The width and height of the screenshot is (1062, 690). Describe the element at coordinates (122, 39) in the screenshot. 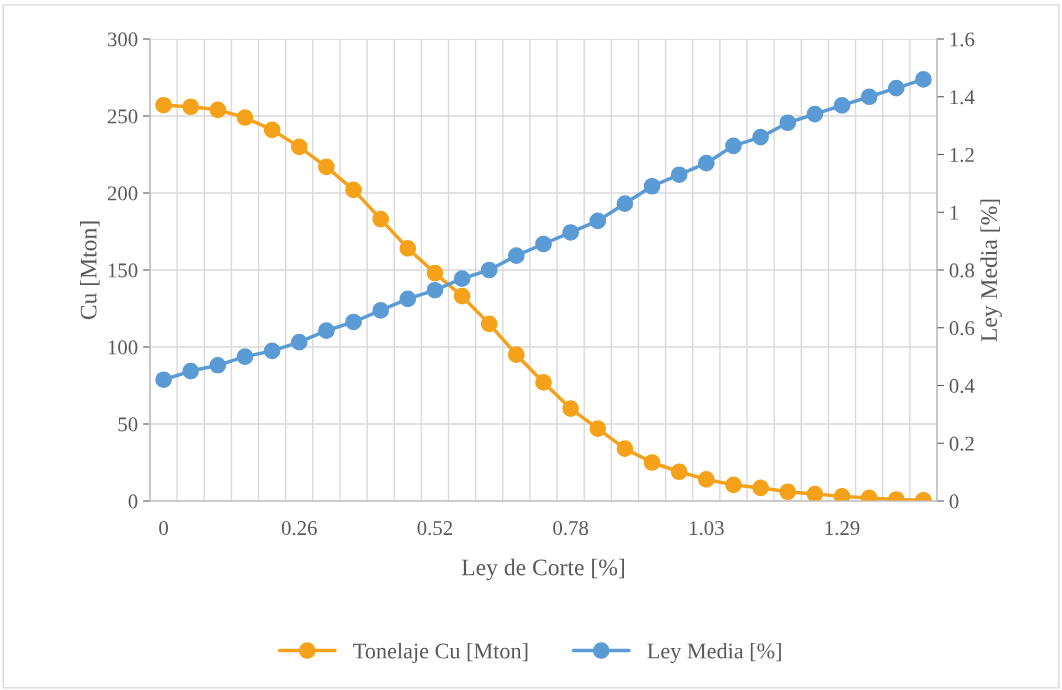

I see `y-tick-label: 300` at that location.